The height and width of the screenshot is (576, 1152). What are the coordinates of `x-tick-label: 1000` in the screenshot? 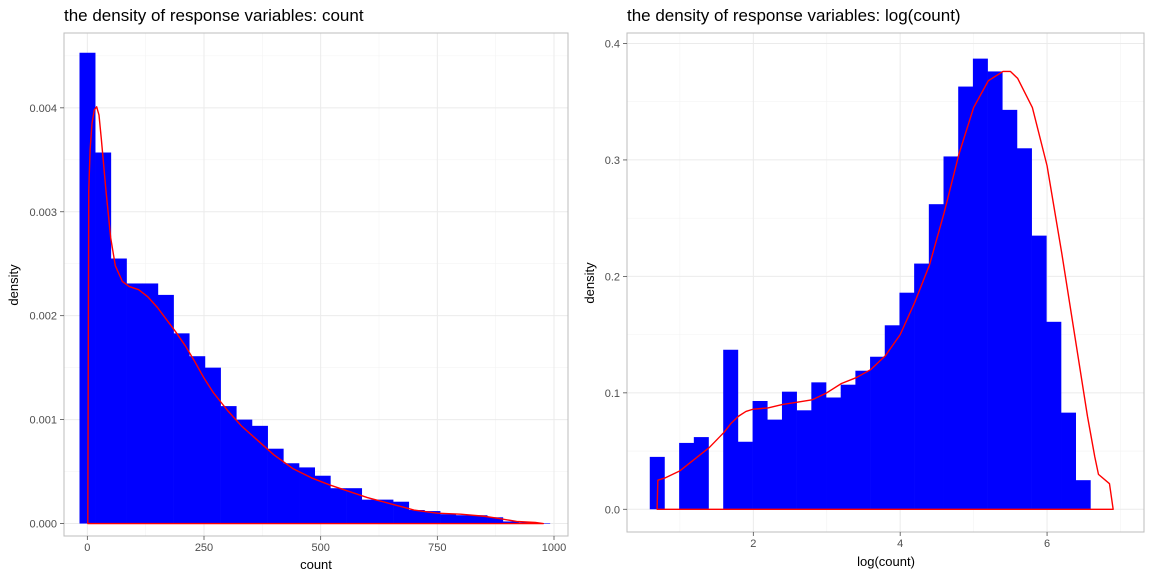 It's located at (554, 548).